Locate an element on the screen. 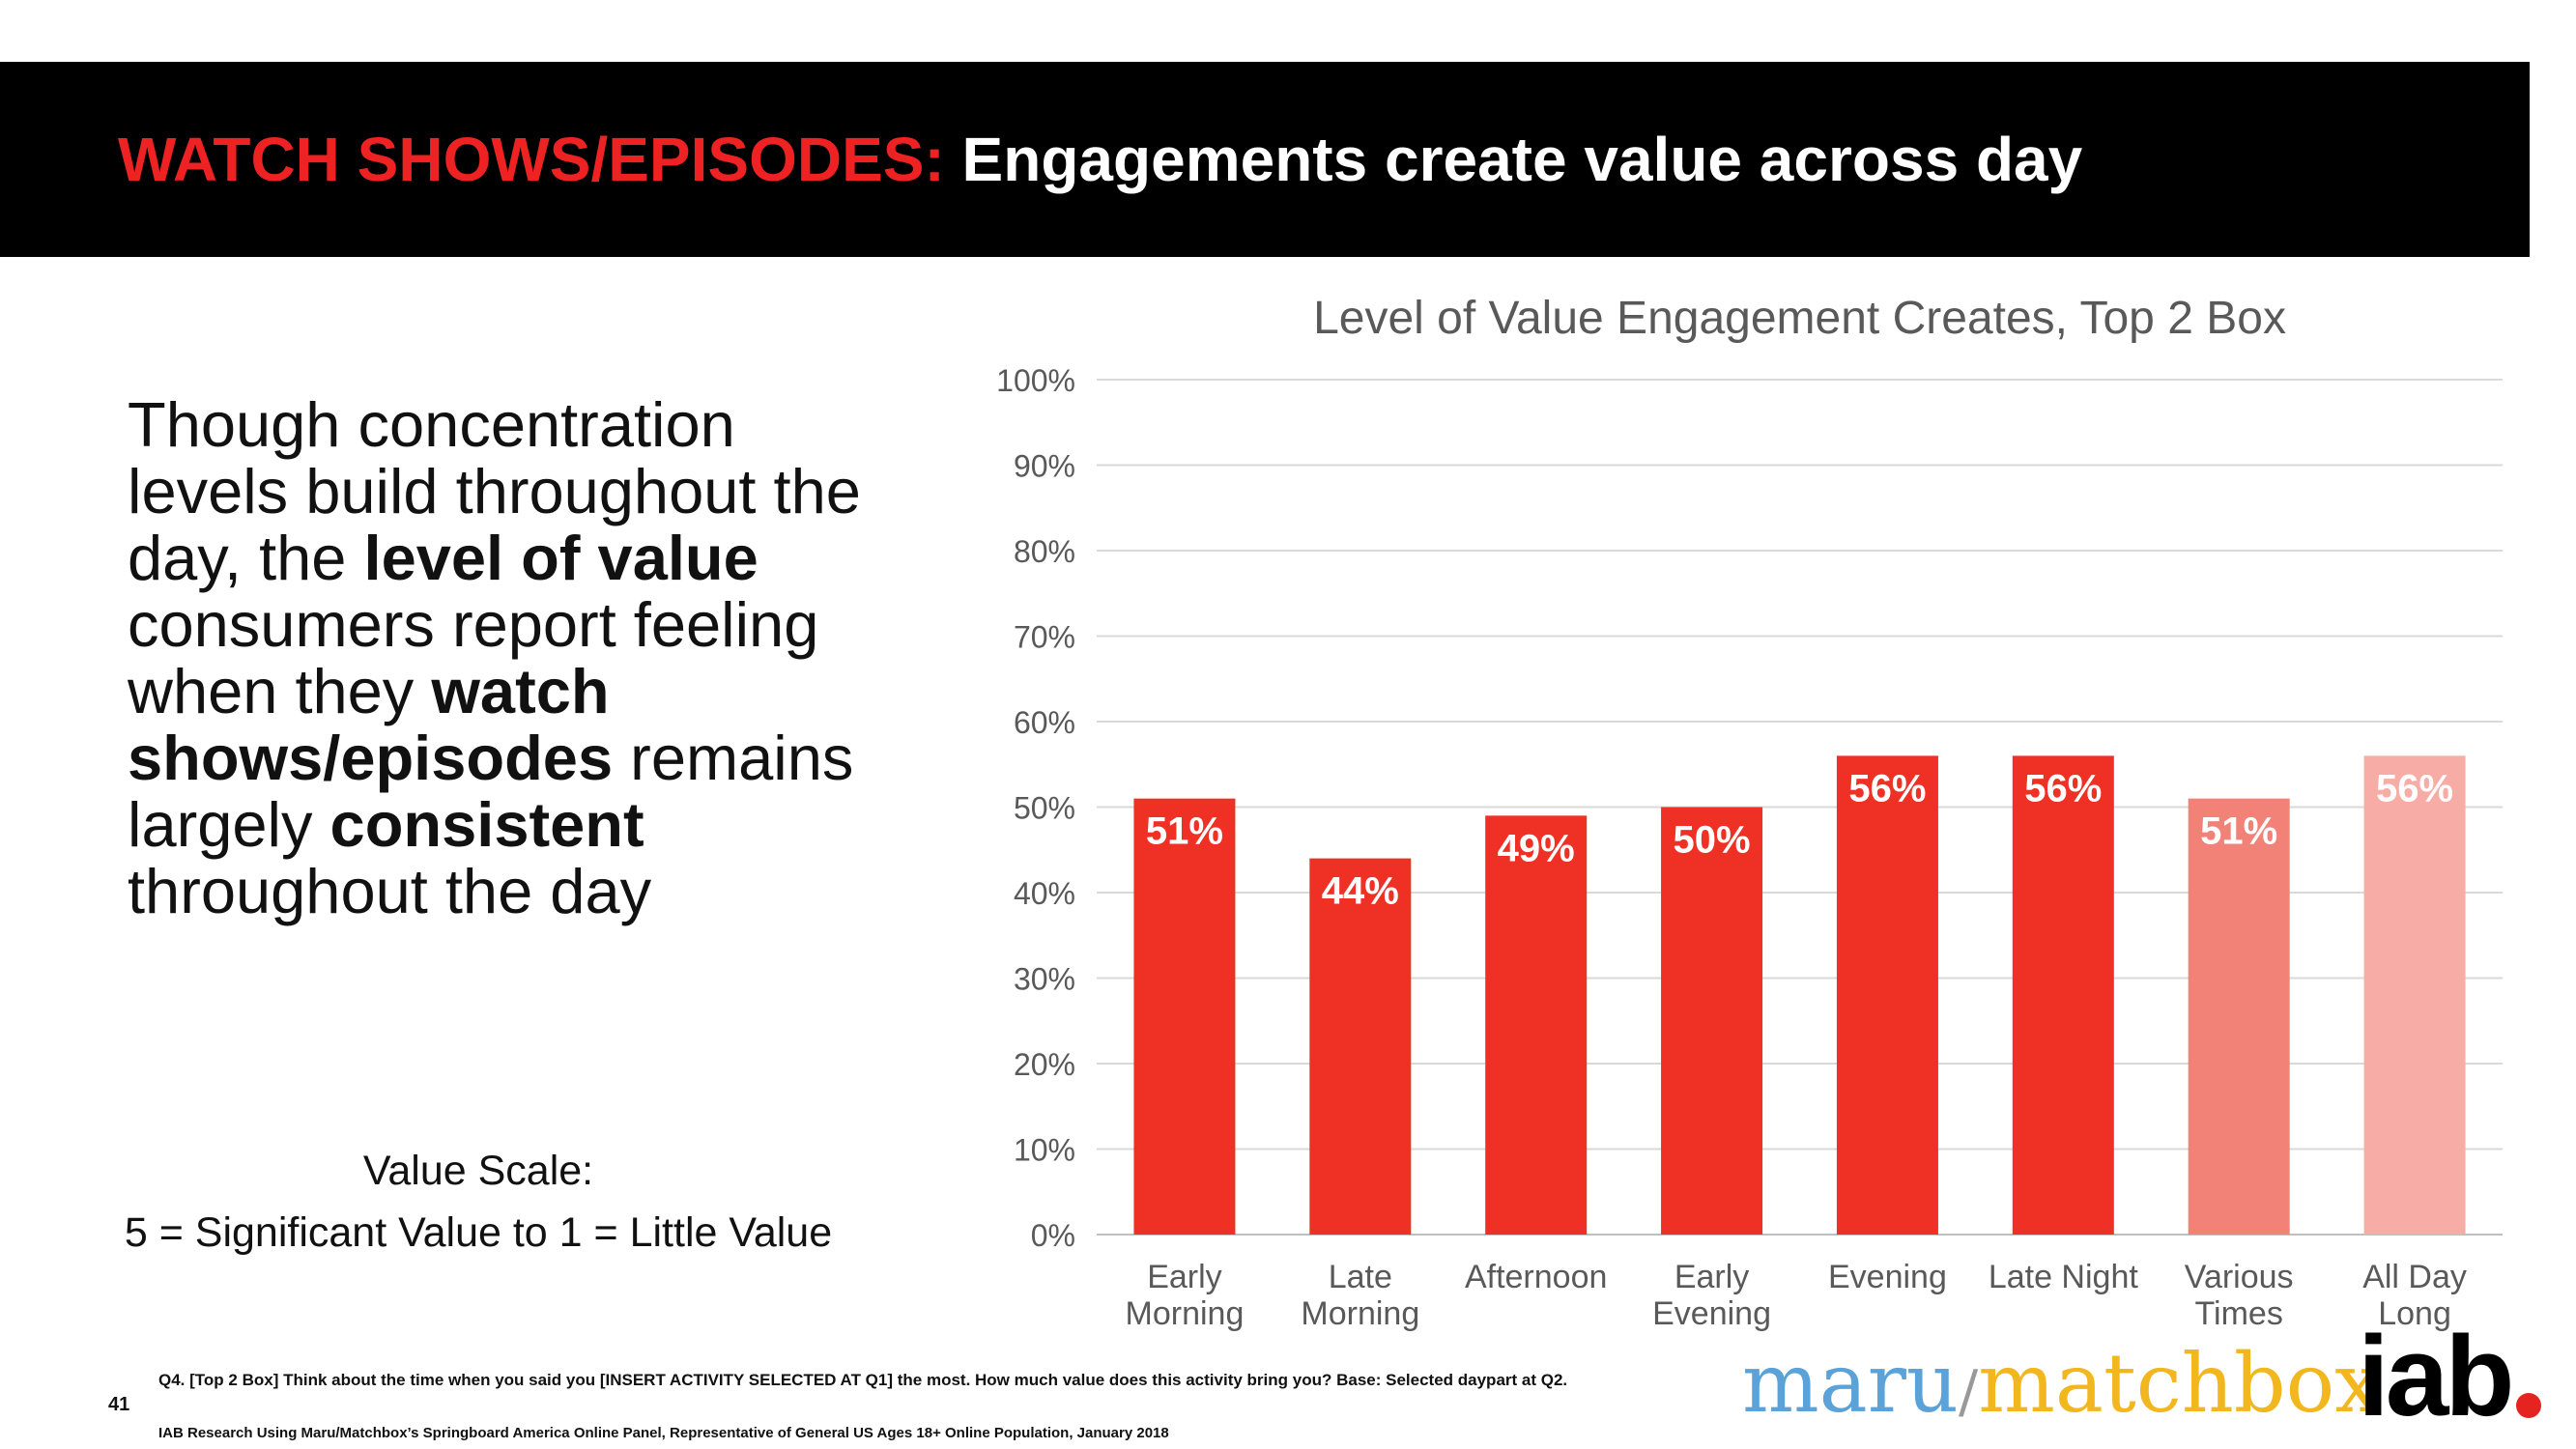 The width and height of the screenshot is (2576, 1449). y-tick-label: 50% is located at coordinates (1045, 808).